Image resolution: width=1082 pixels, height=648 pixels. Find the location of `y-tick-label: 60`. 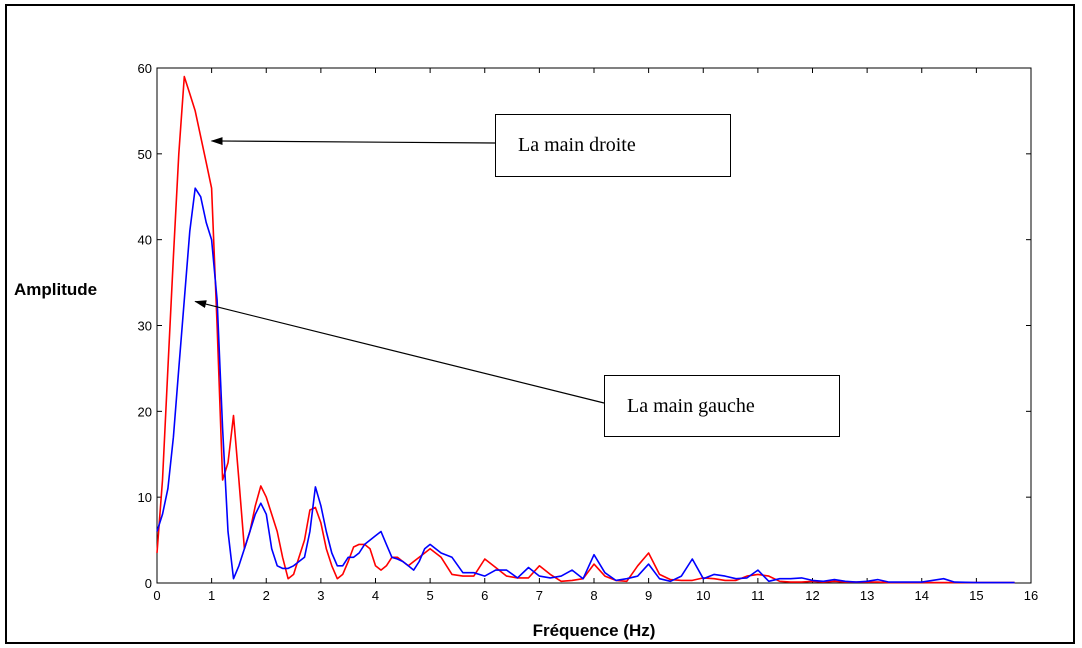

y-tick-label: 60 is located at coordinates (145, 68).